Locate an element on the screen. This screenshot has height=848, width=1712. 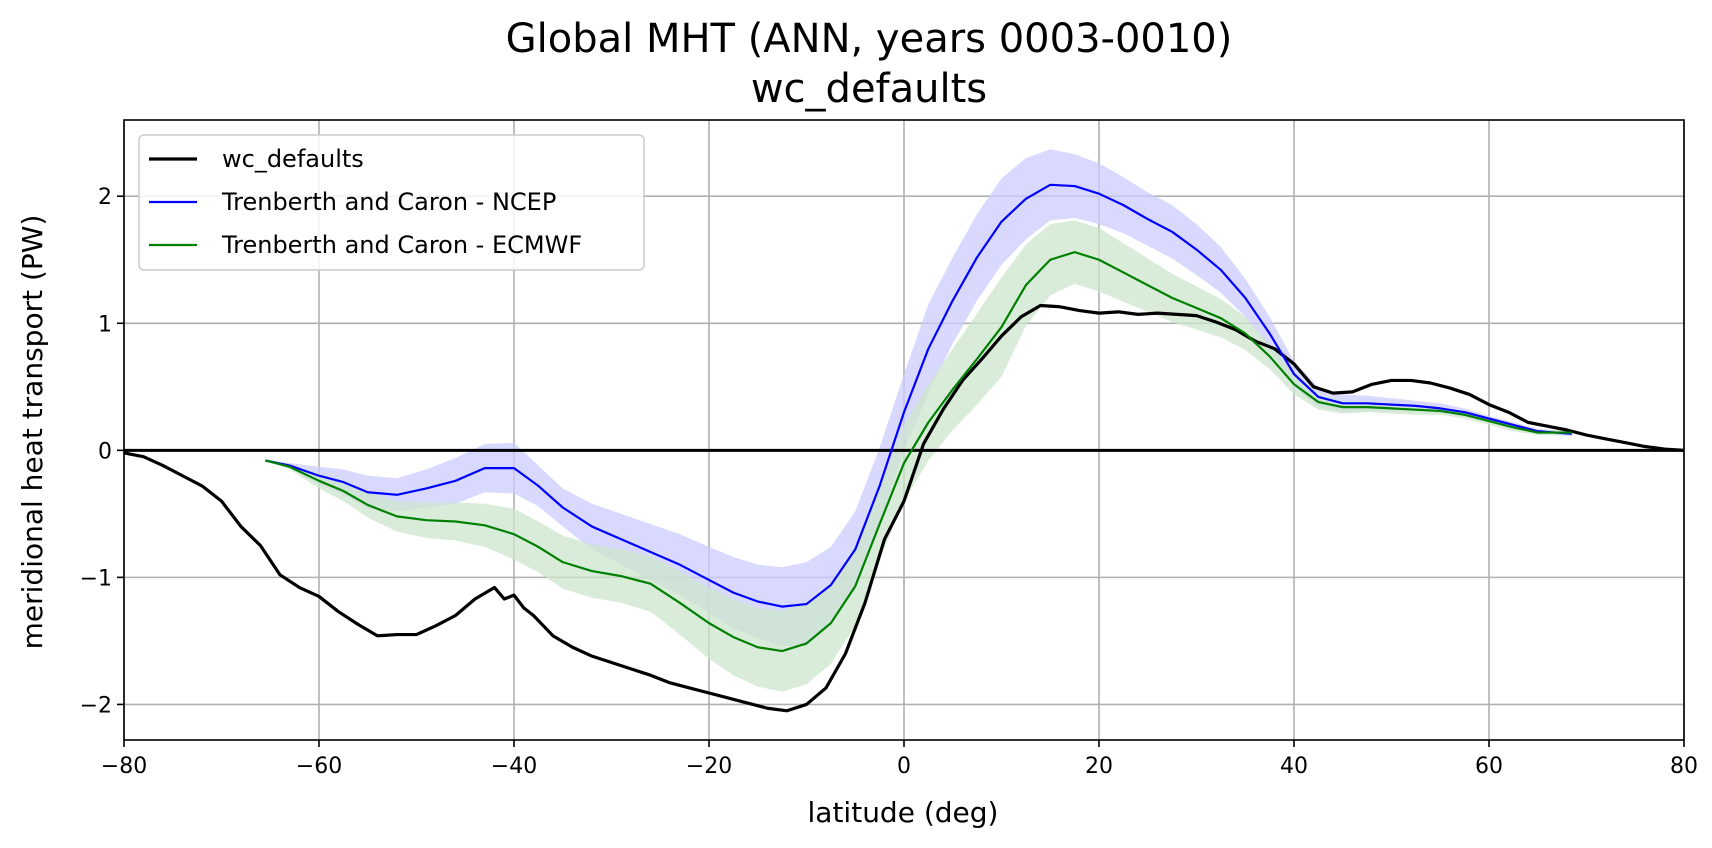
y-axis-label: meridional heat transport (PW) is located at coordinates (32, 432).